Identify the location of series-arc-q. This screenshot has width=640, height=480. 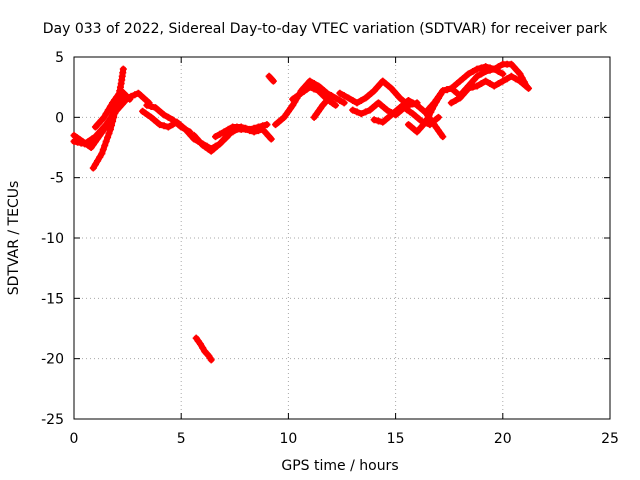
(464, 91).